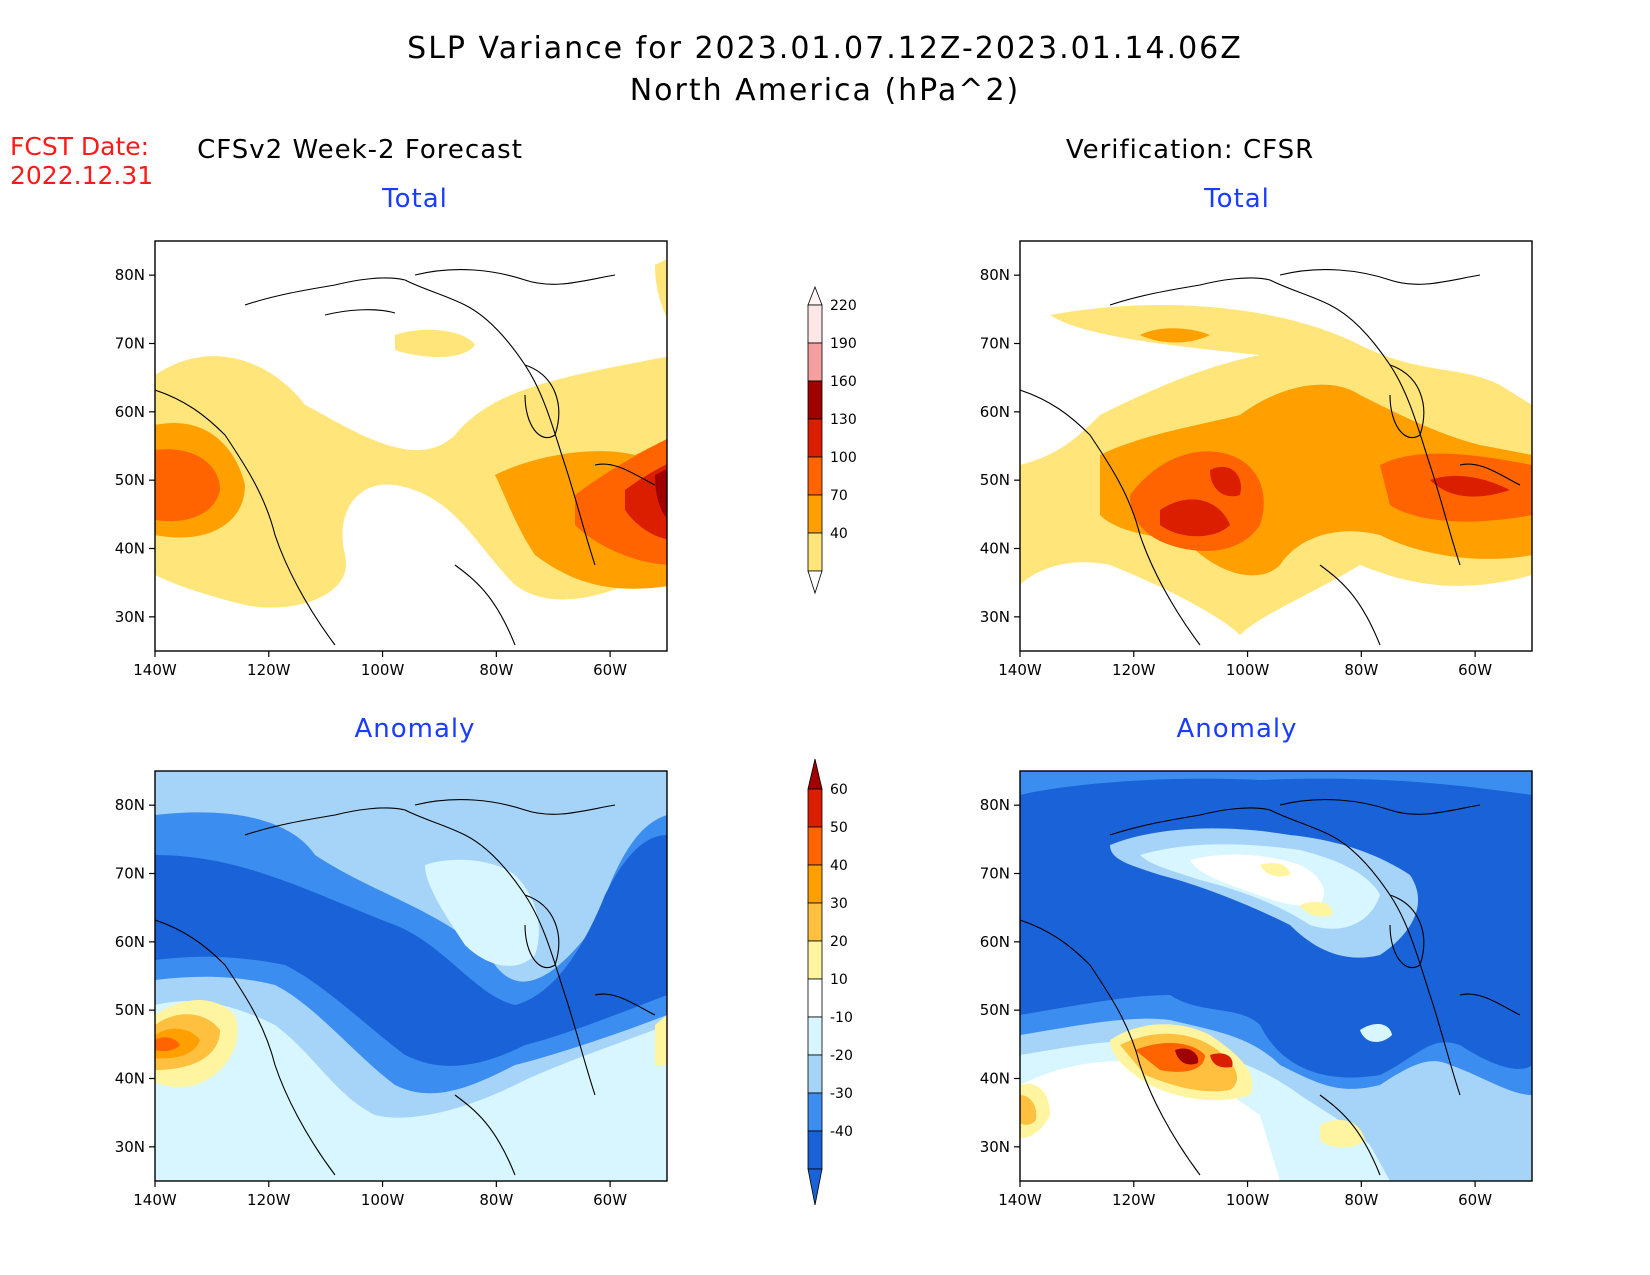  Describe the element at coordinates (415, 729) in the screenshot. I see `panel-title-forecast-anomaly: Anomaly` at that location.